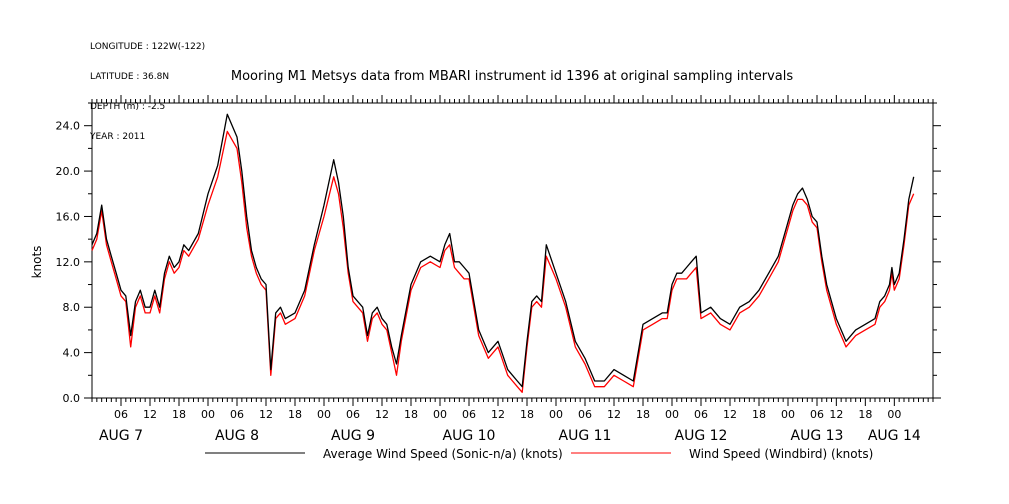 The width and height of the screenshot is (1009, 504). Describe the element at coordinates (37, 262) in the screenshot. I see `y-axis-label: knots` at that location.